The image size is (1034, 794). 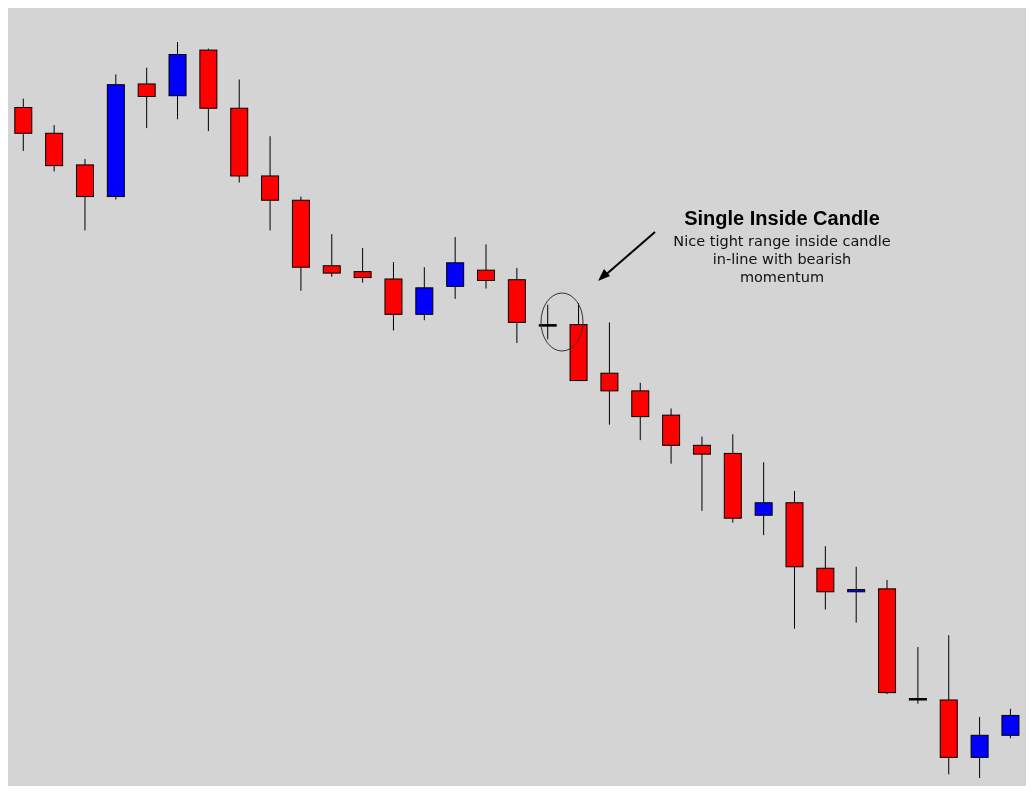 What do you see at coordinates (782, 259) in the screenshot?
I see `annotation: Nice tight range inside candle in-line with bearish momentum` at bounding box center [782, 259].